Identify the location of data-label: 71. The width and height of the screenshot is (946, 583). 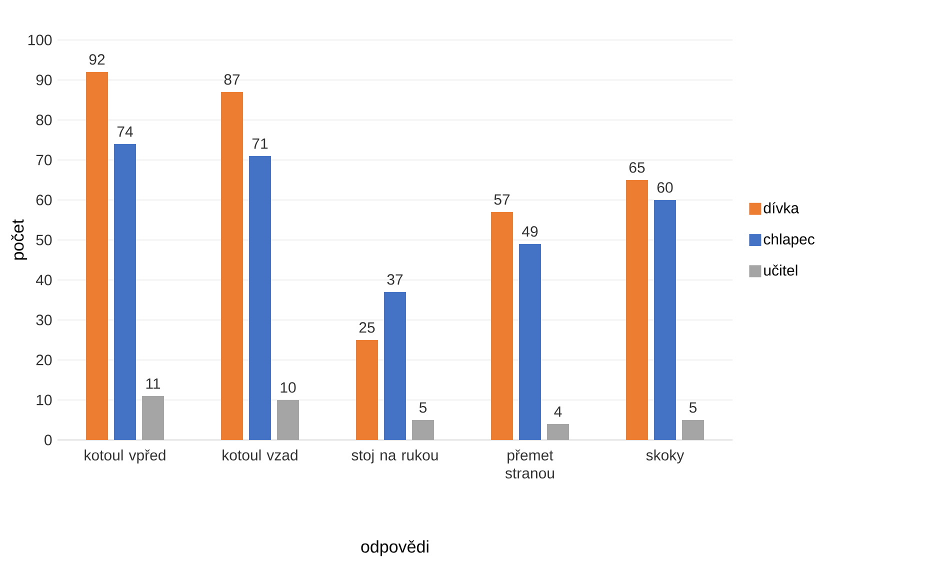
(260, 143).